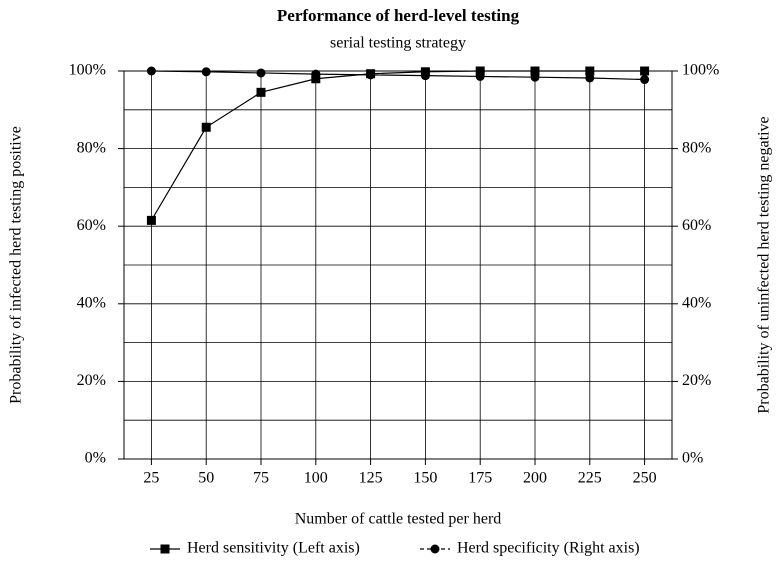  What do you see at coordinates (548, 548) in the screenshot?
I see `legend-label: Herd specificity (Right axis)` at bounding box center [548, 548].